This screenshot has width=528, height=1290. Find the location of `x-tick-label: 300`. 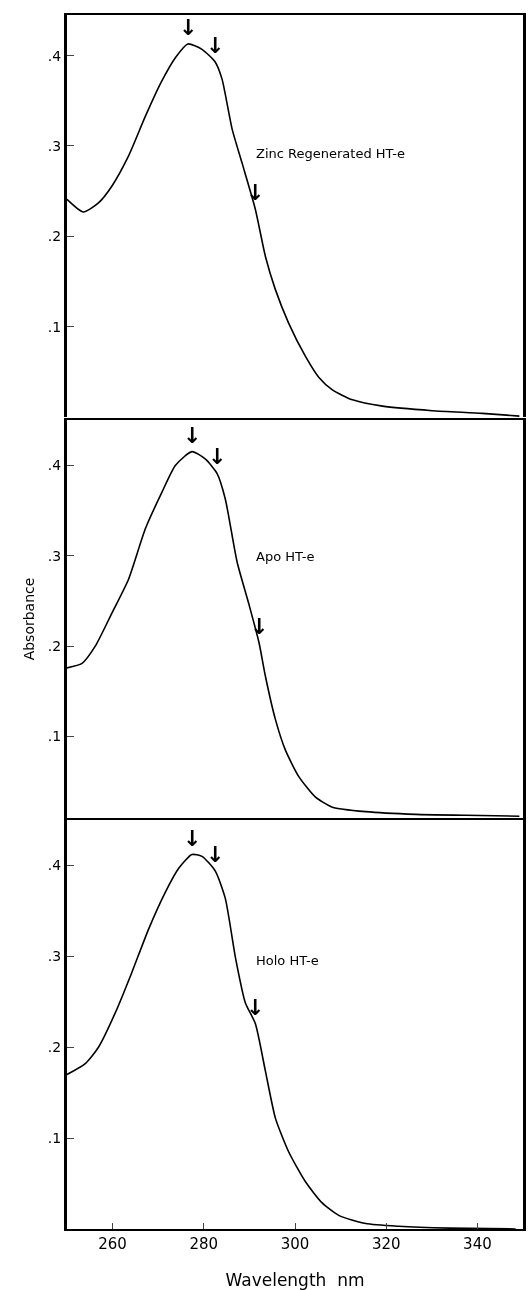

x-tick-label: 300 is located at coordinates (295, 1244).